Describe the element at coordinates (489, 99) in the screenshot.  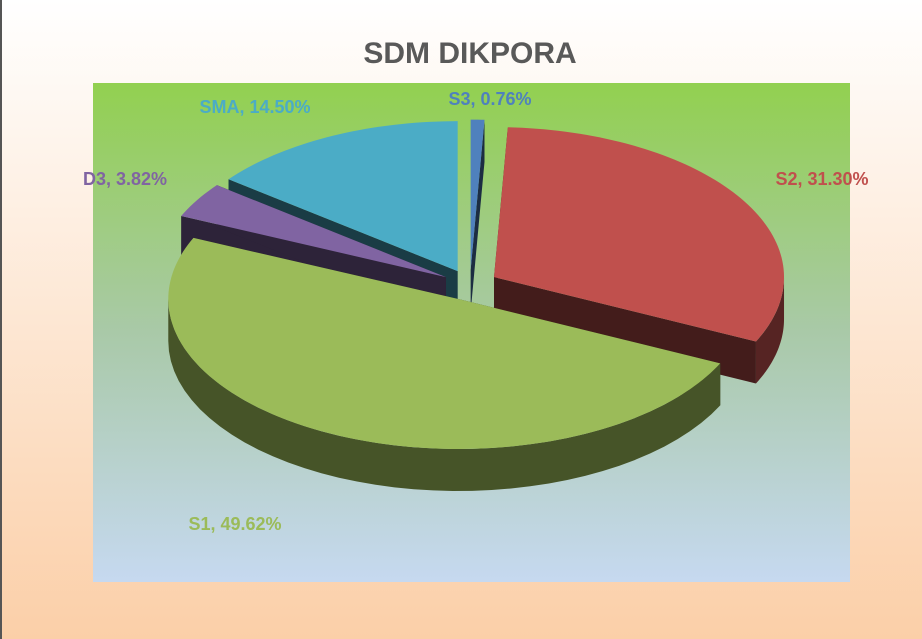
I see `data-label: S3, 0.76%` at that location.